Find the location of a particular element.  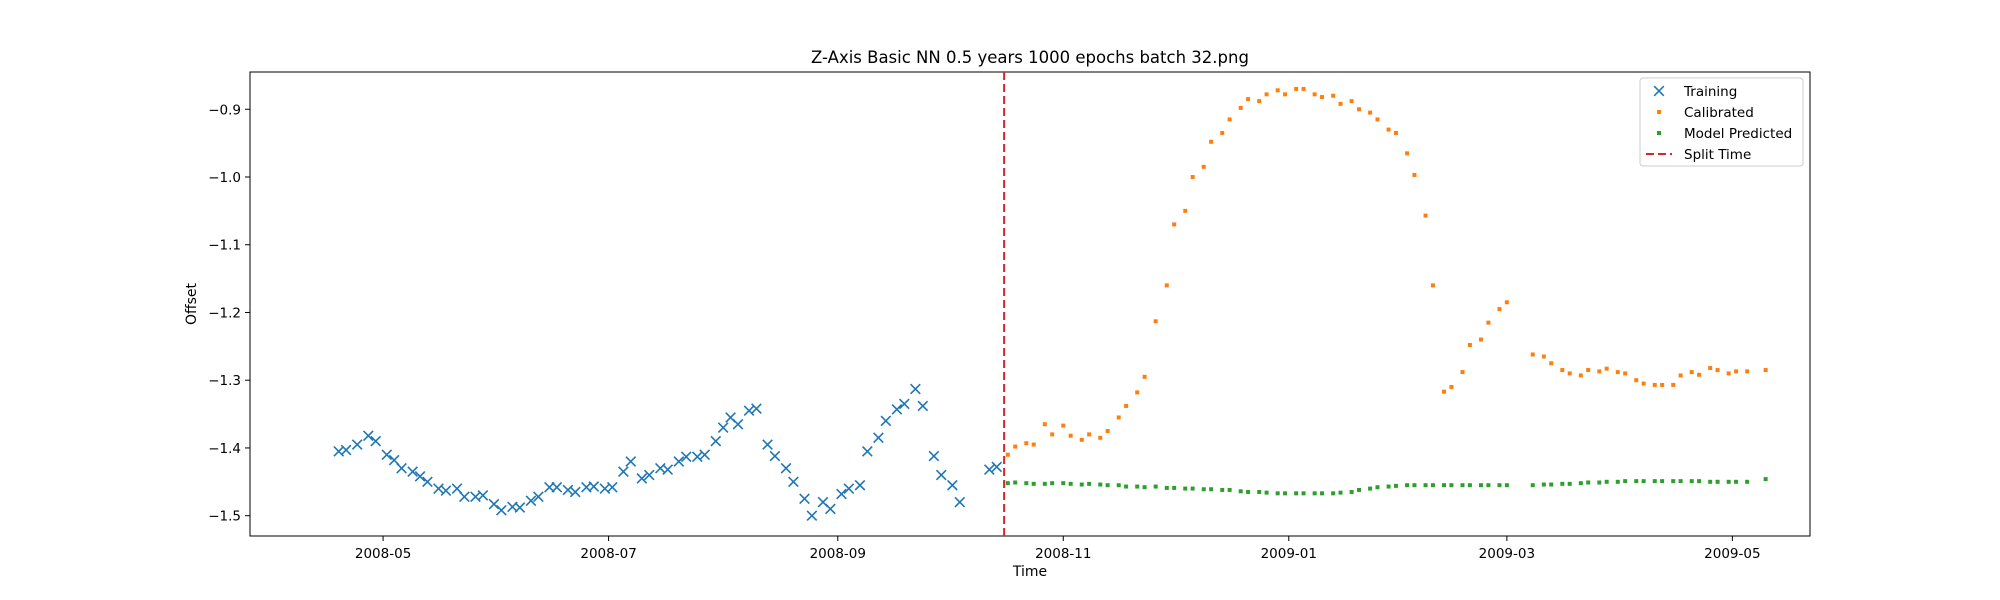

x-axis-label: Time is located at coordinates (1029, 572).